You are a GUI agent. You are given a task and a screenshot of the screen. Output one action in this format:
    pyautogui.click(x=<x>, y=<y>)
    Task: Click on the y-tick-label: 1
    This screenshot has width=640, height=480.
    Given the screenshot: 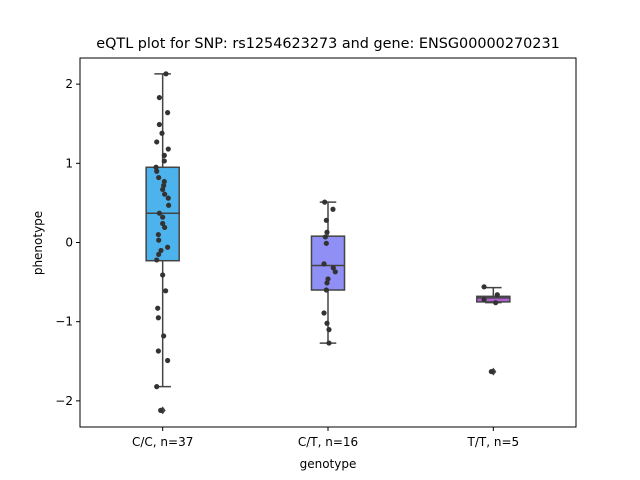 What is the action you would take?
    pyautogui.click(x=69, y=163)
    